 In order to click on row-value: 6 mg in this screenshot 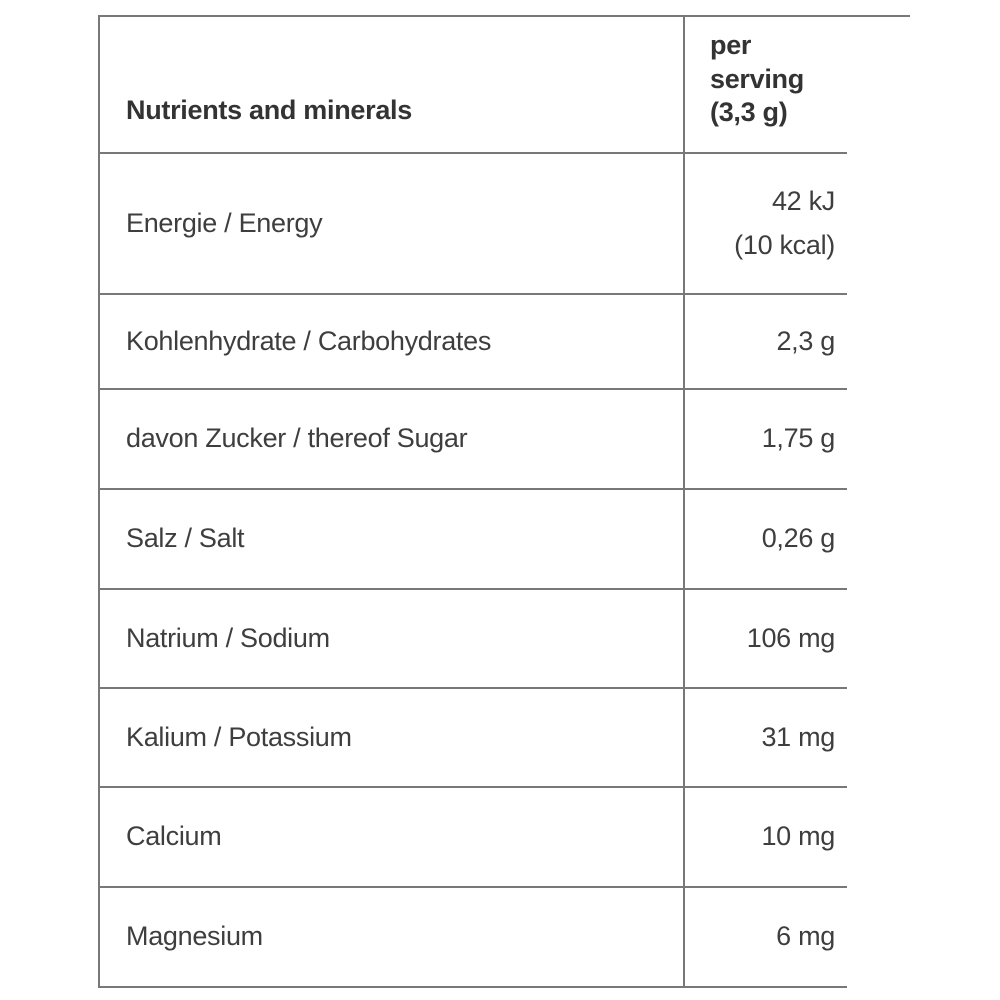, I will do `click(765, 937)`.